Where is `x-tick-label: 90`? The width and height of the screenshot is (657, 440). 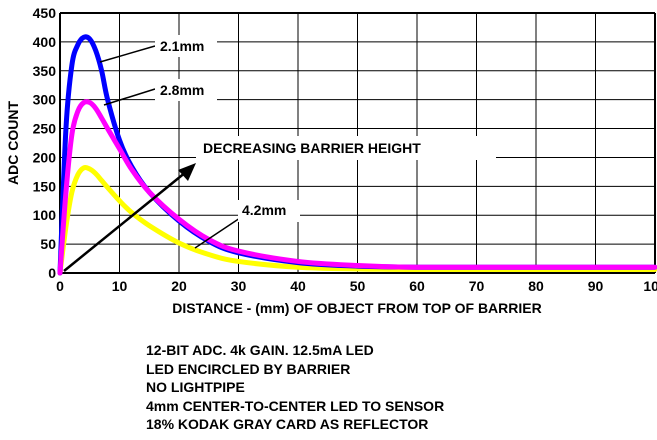 x-tick-label: 90 is located at coordinates (596, 286).